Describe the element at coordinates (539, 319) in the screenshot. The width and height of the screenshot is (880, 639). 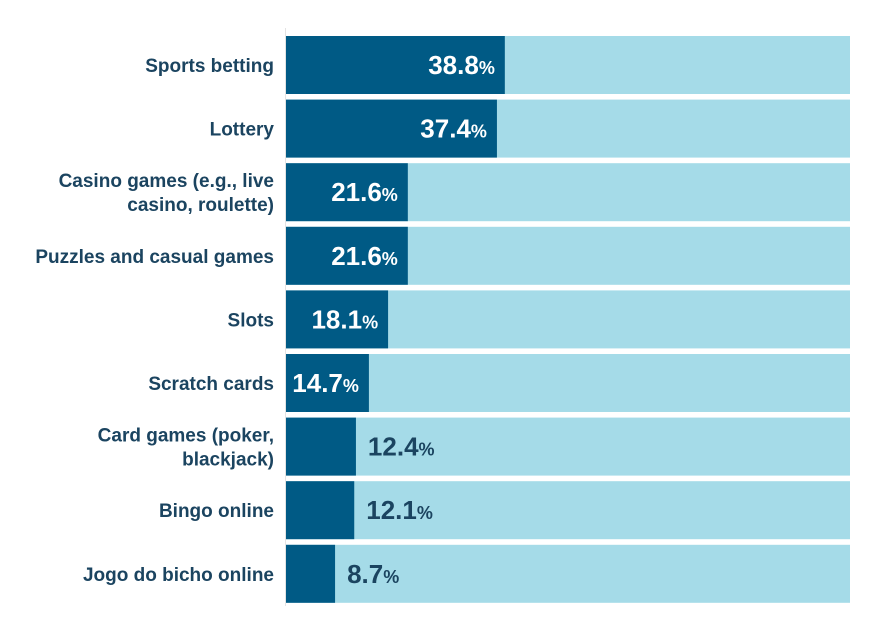
I see `bar-row: Slots 18.1%` at that location.